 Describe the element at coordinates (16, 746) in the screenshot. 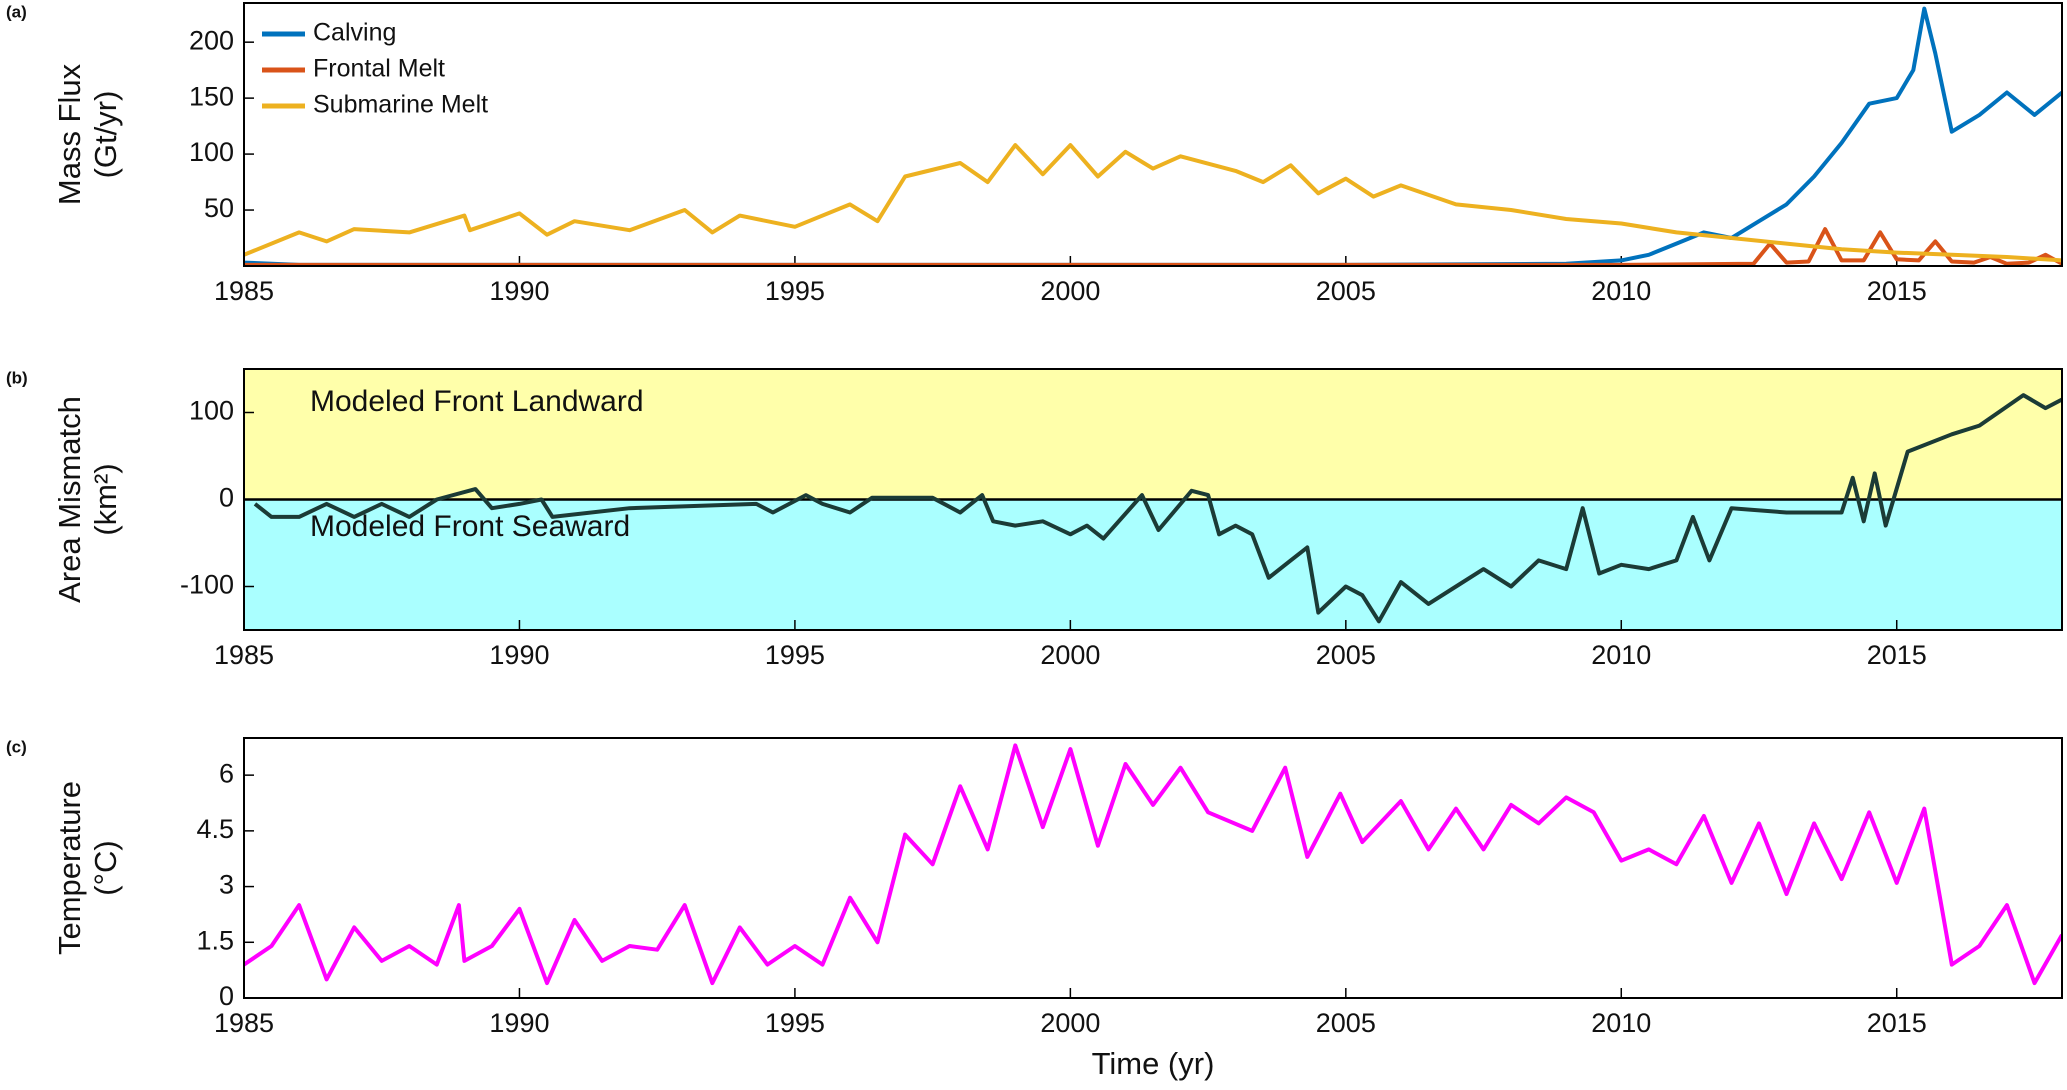

I see `panel-label: (c)` at that location.